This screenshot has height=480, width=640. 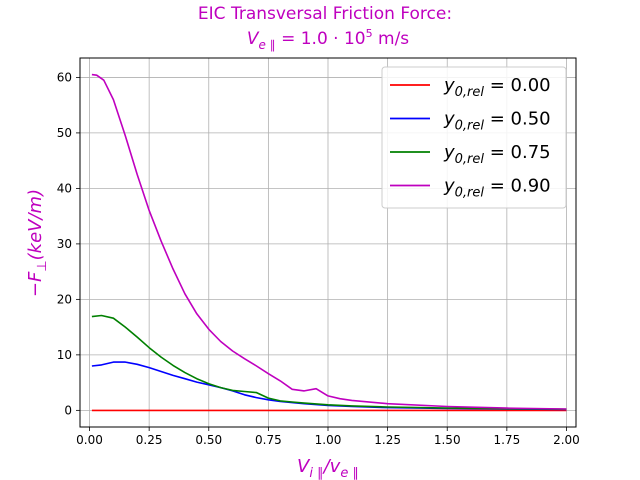 What do you see at coordinates (268, 440) in the screenshot?
I see `x-tick-label: 0.75` at bounding box center [268, 440].